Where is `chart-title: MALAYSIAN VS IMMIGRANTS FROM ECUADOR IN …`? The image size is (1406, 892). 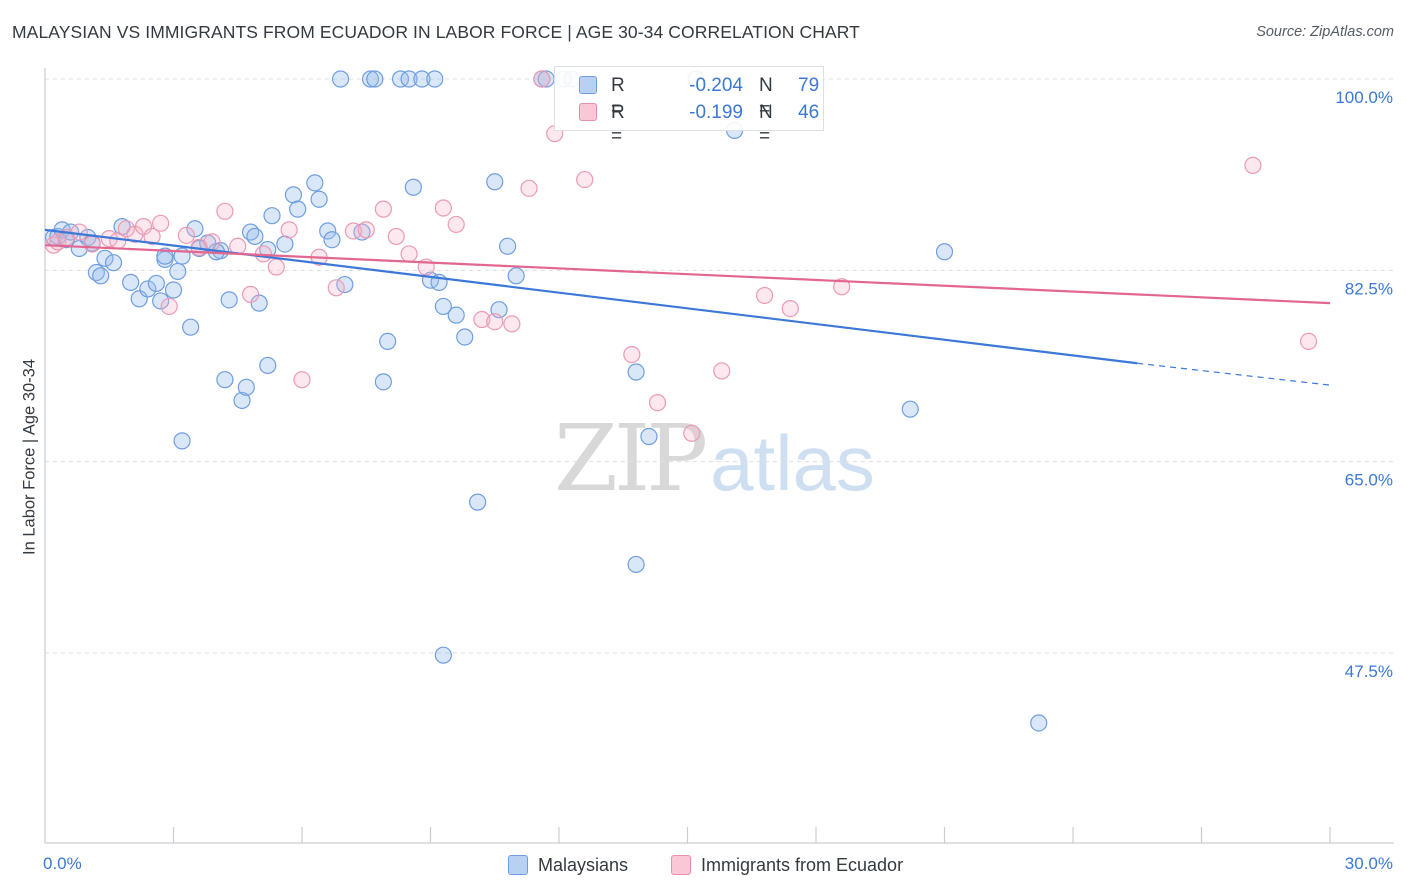
chart-title: MALAYSIAN VS IMMIGRANTS FROM ECUADOR IN … is located at coordinates (436, 32).